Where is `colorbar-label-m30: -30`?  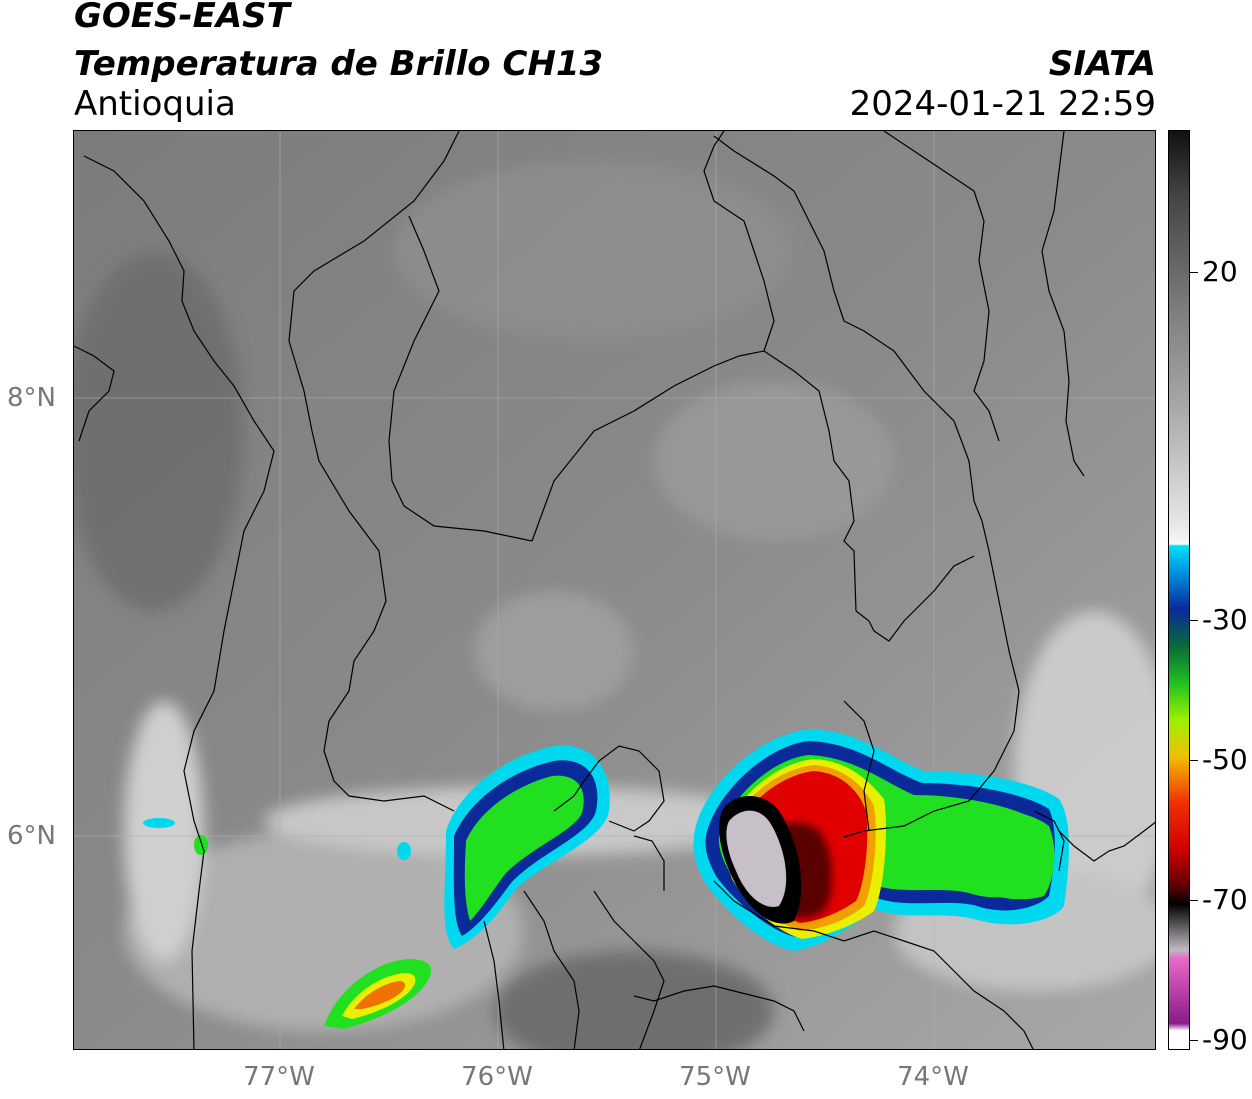
colorbar-label-m30: -30 is located at coordinates (1225, 619).